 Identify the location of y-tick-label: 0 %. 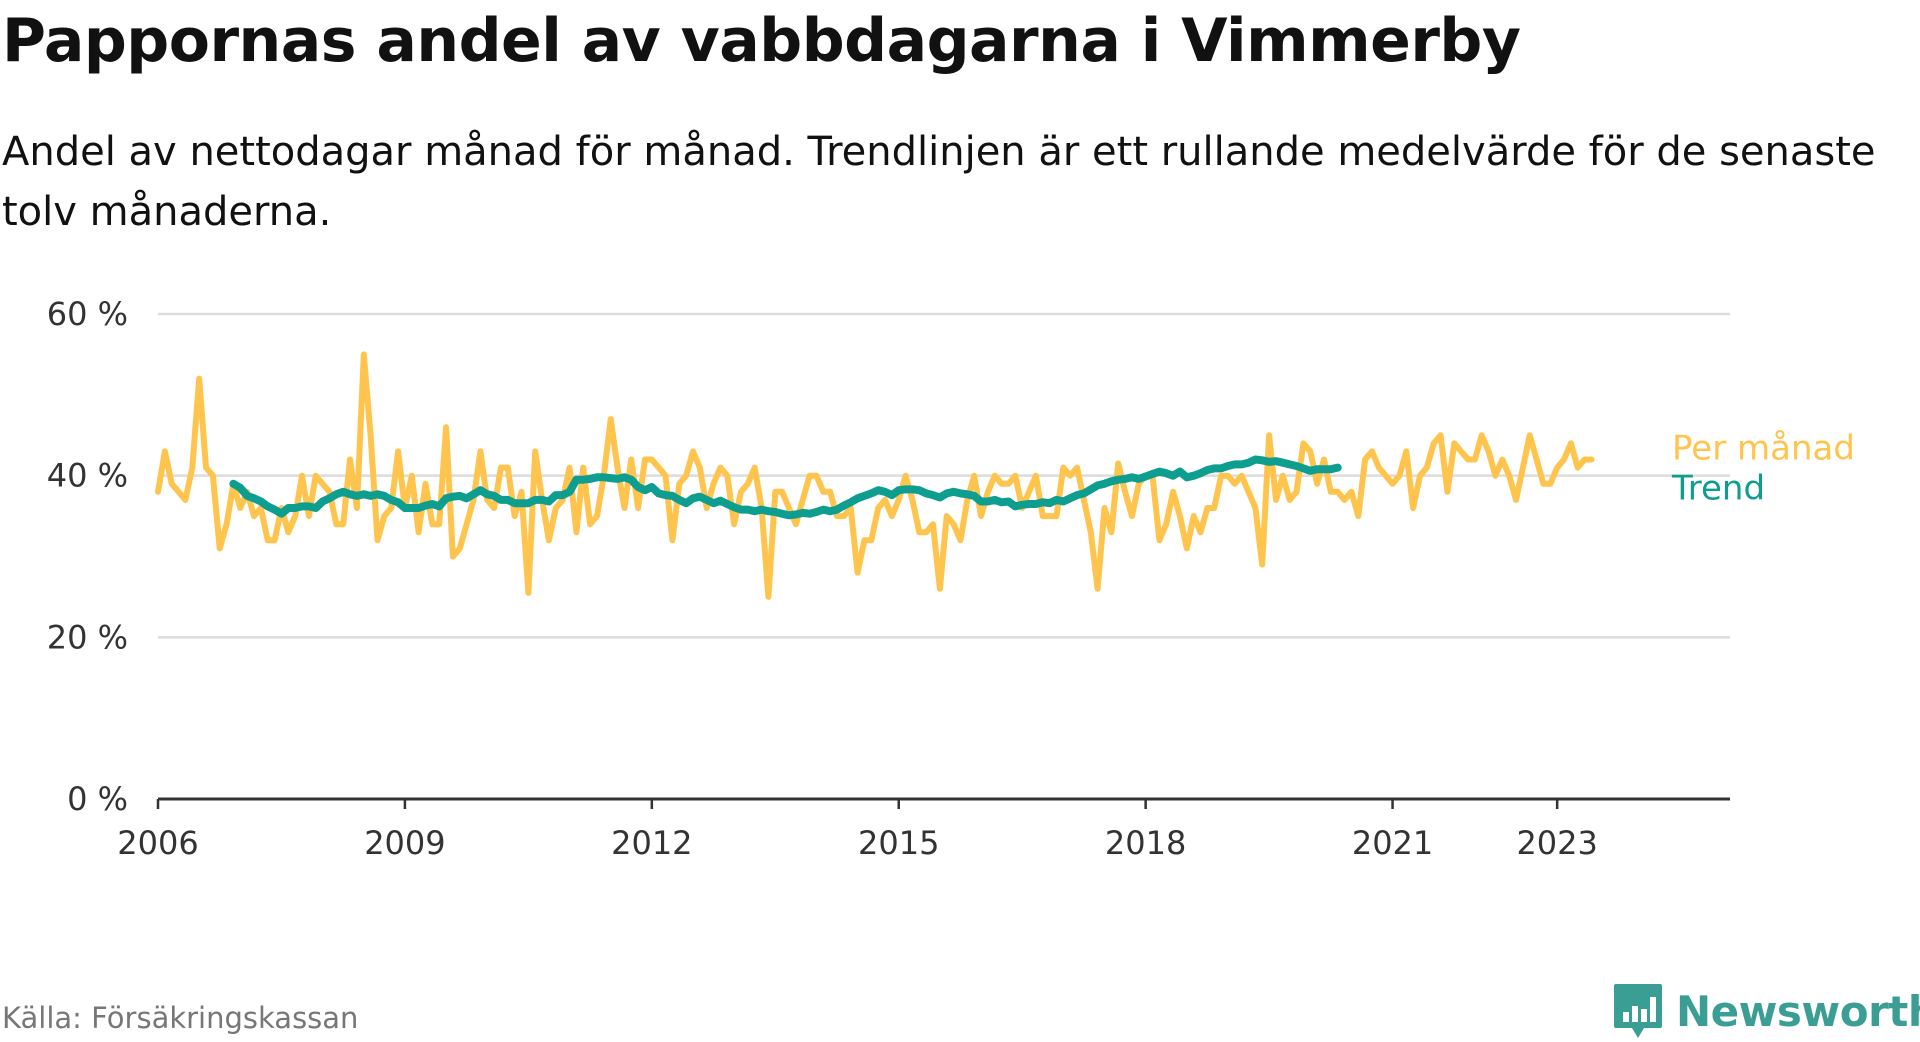
(97, 799).